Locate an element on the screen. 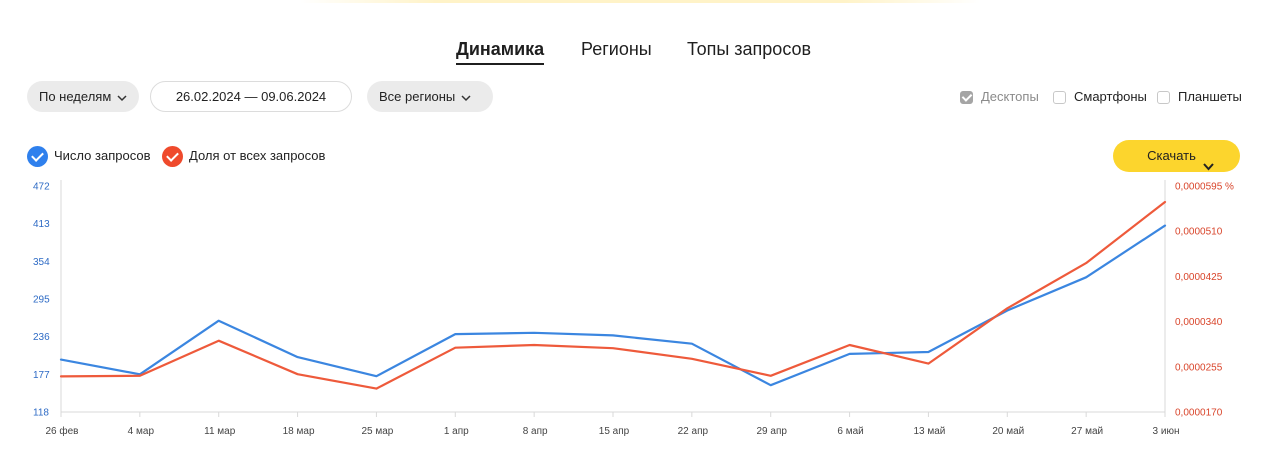 Image resolution: width=1280 pixels, height=459 pixels. legend-query-count: Число запросов is located at coordinates (89, 156).